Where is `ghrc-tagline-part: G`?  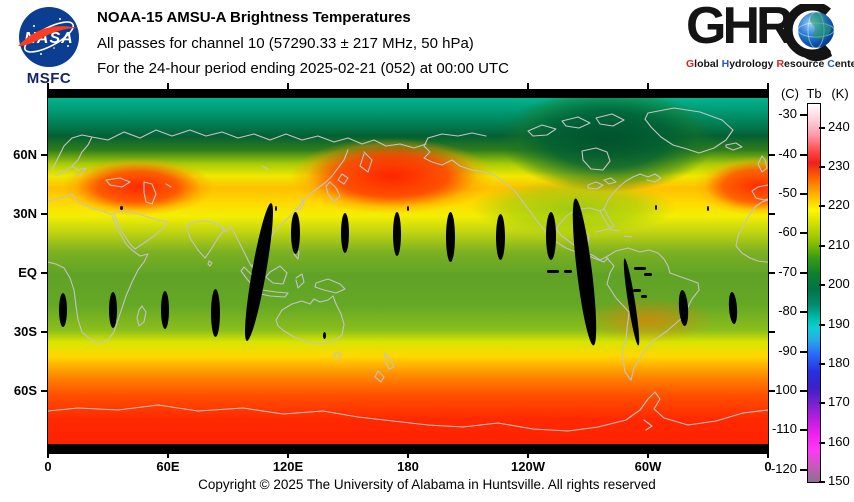 ghrc-tagline-part: G is located at coordinates (690, 64).